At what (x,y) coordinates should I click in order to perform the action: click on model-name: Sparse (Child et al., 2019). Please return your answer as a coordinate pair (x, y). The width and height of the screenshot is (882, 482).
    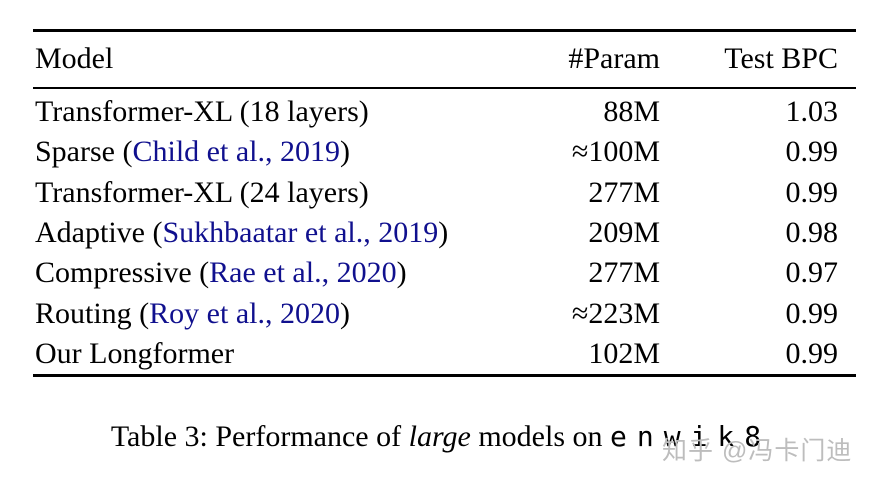
    Looking at the image, I should click on (192, 152).